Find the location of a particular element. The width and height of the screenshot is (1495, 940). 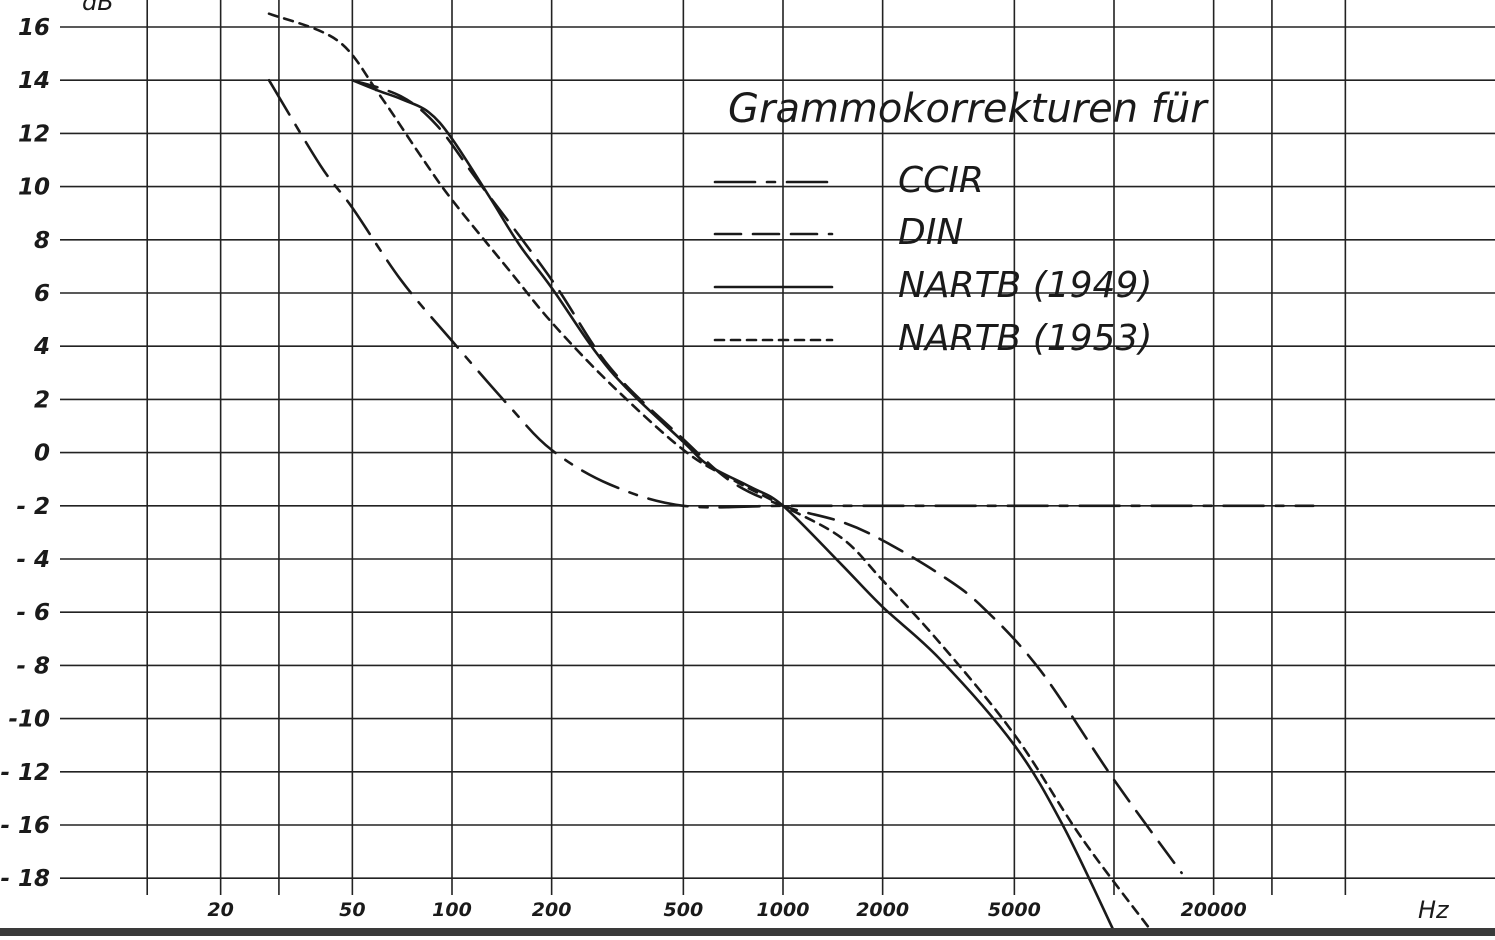

y-tick-label: 16 is located at coordinates (34, 28).